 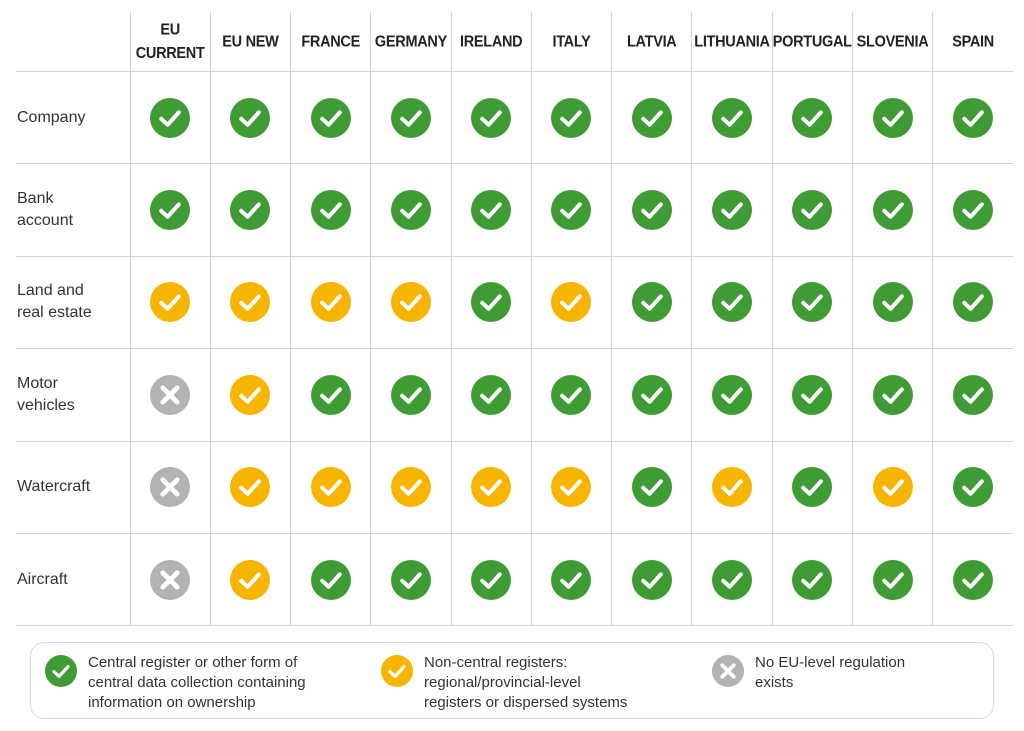 I want to click on column-header-eu-current: EU CURRENT, so click(x=170, y=42).